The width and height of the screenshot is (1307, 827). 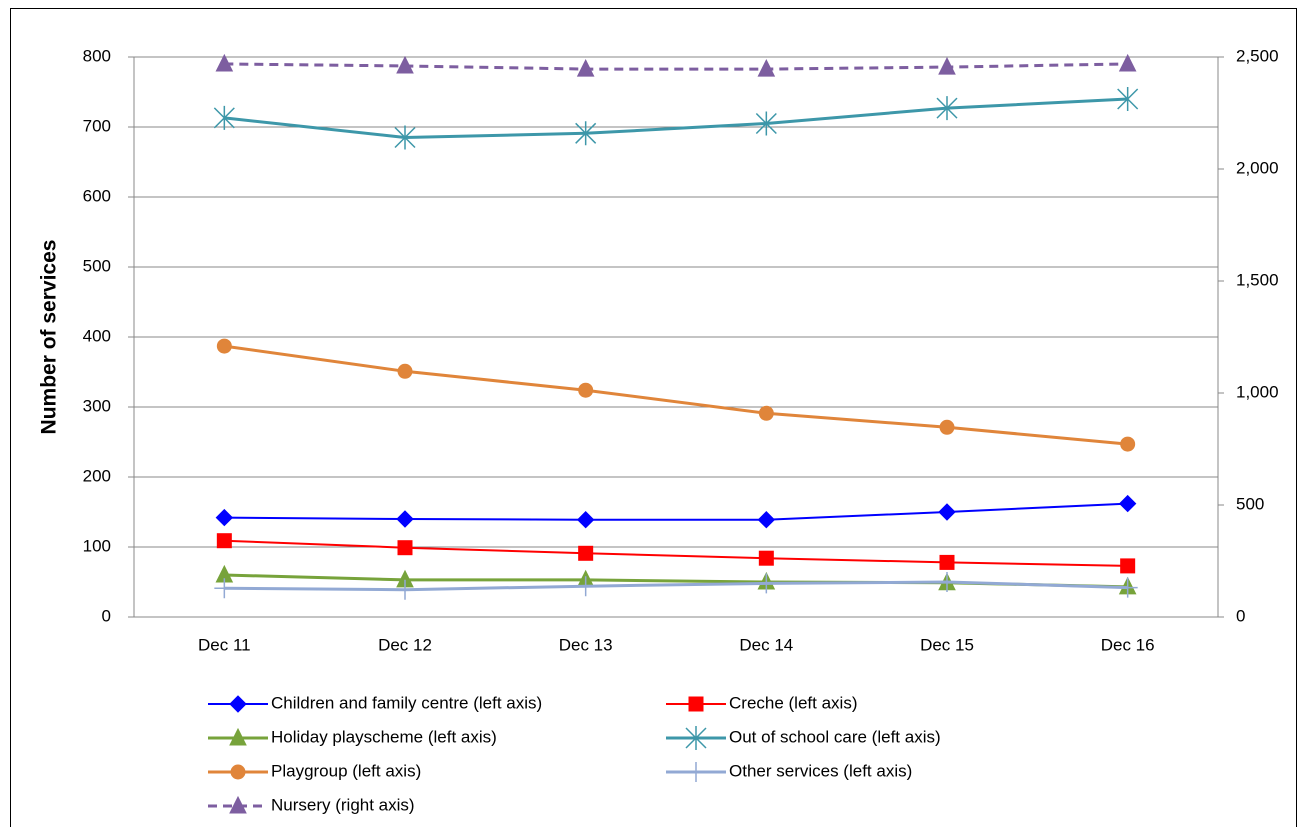 I want to click on y-tick-label: 700, so click(x=97, y=125).